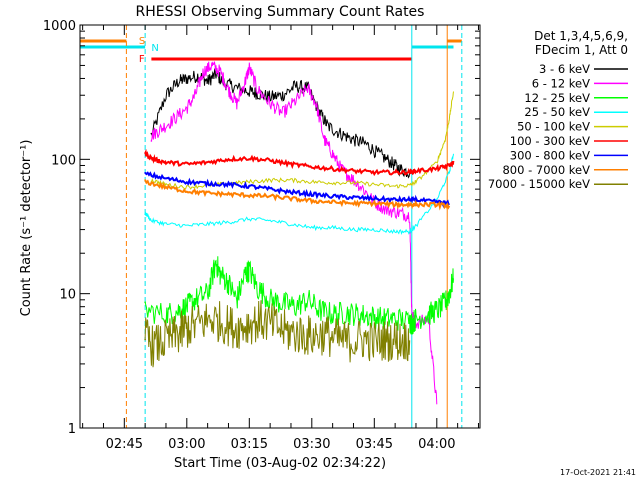 The width and height of the screenshot is (640, 480). What do you see at coordinates (561, 83) in the screenshot?
I see `legend-label: 6 - 12 keV` at bounding box center [561, 83].